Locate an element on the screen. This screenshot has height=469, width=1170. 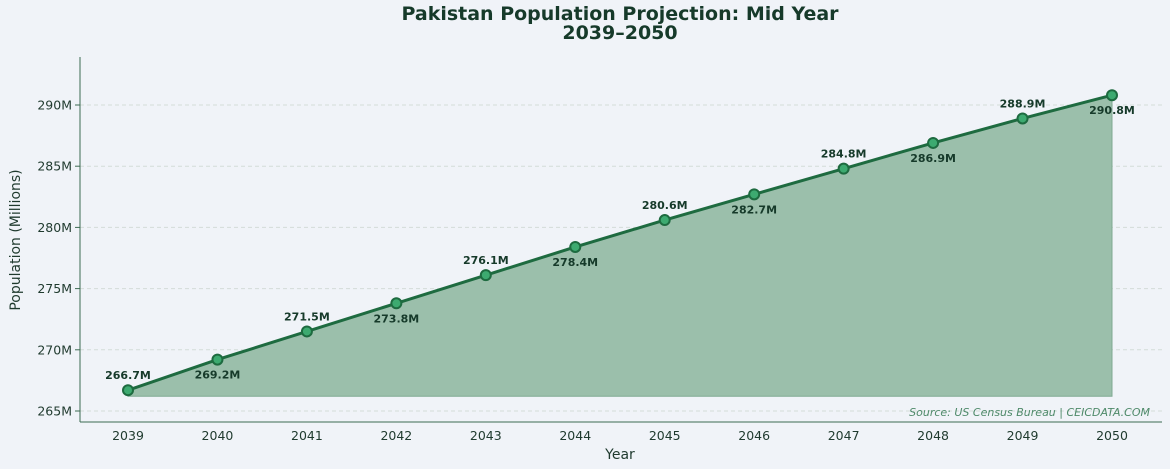
x-tick-label: 2046 is located at coordinates (754, 435).